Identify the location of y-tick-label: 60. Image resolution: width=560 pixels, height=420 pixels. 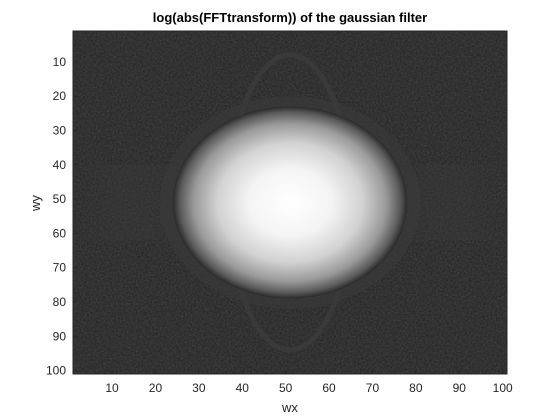
(60, 233).